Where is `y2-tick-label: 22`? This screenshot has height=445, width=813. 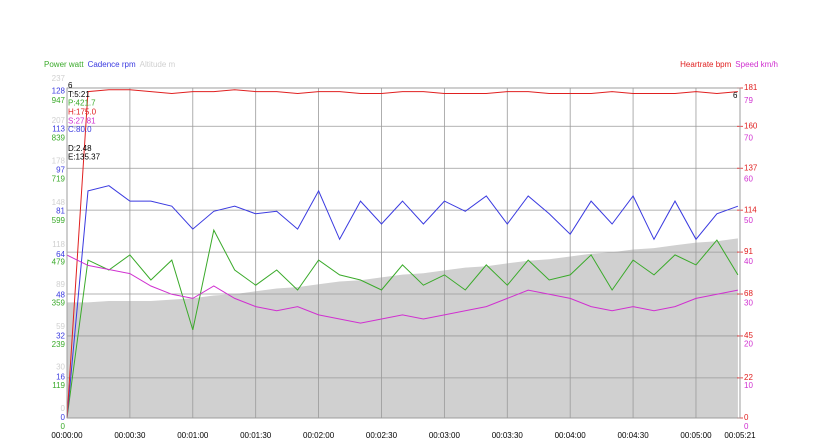
y2-tick-label: 22 is located at coordinates (748, 377).